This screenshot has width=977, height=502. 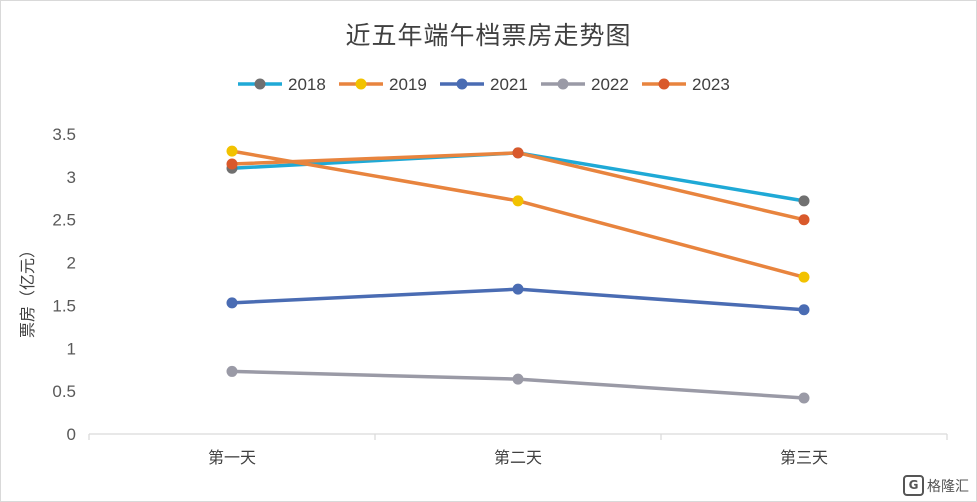 What do you see at coordinates (610, 84) in the screenshot?
I see `legend-label-2022: 2022` at bounding box center [610, 84].